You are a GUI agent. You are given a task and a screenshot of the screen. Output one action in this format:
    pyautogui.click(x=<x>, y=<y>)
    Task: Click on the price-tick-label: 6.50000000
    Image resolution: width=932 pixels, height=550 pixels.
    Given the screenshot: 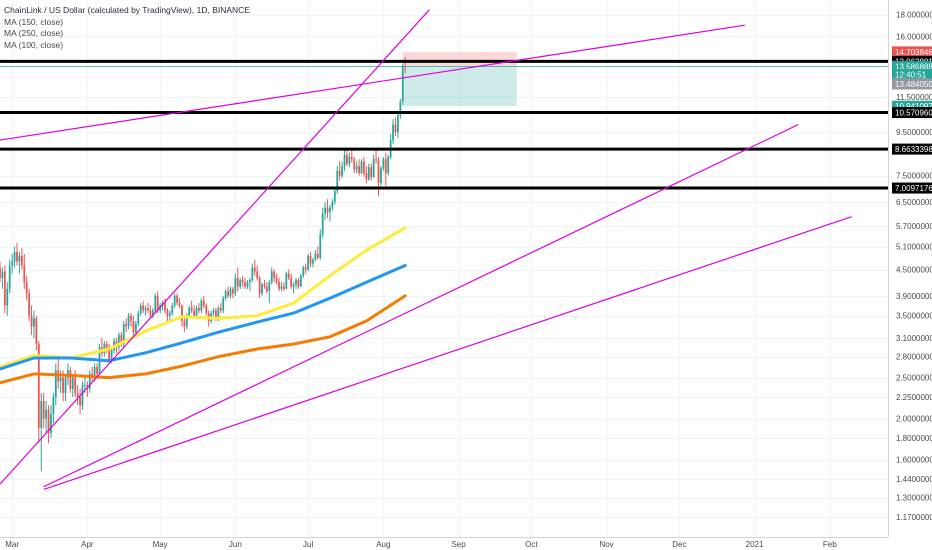 What is the action you would take?
    pyautogui.click(x=914, y=202)
    